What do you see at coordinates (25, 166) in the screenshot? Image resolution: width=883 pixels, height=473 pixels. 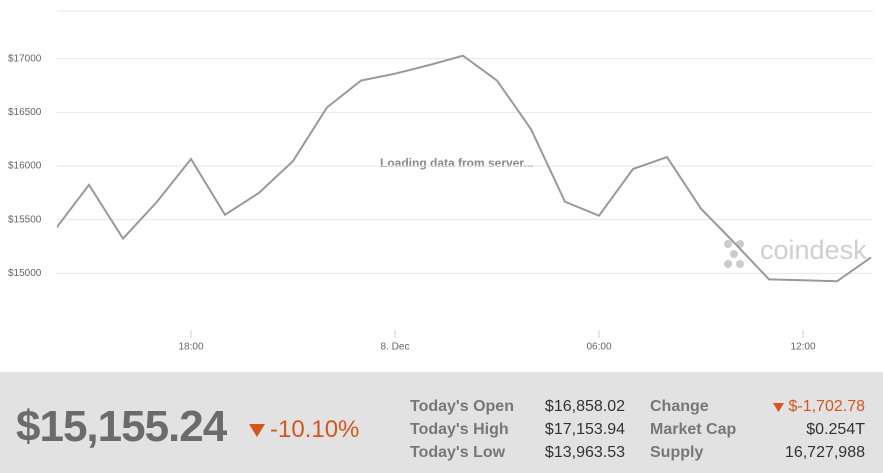 I see `y-tick-label: $16000` at bounding box center [25, 166].